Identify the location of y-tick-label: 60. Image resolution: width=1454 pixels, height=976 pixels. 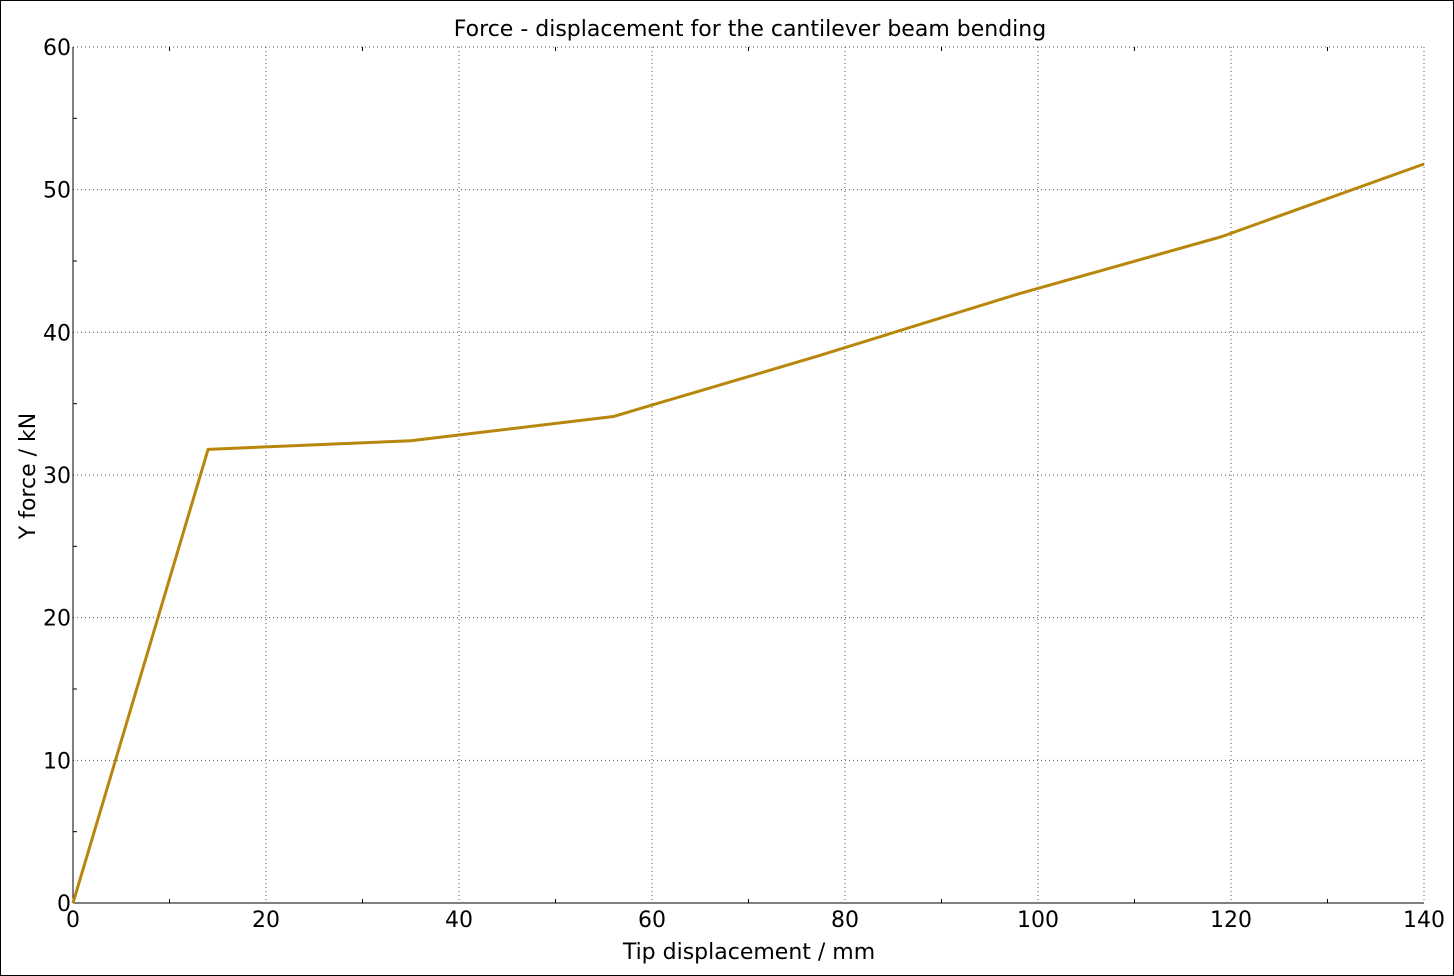
(57, 48).